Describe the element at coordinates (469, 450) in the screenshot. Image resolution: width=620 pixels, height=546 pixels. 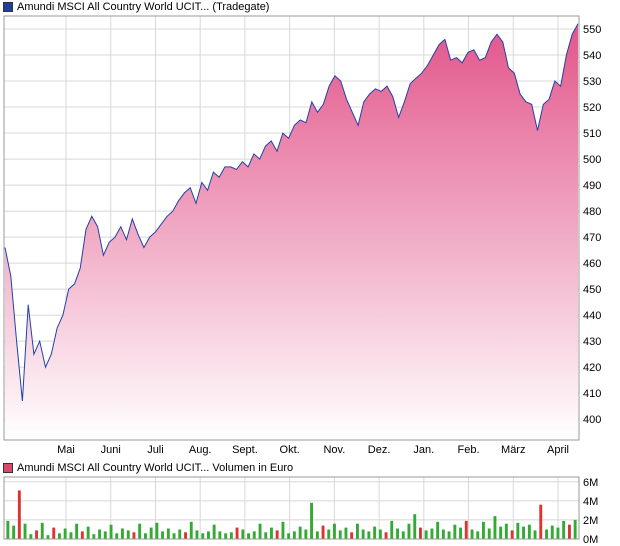
I see `price-x-tick-label: Feb.` at that location.